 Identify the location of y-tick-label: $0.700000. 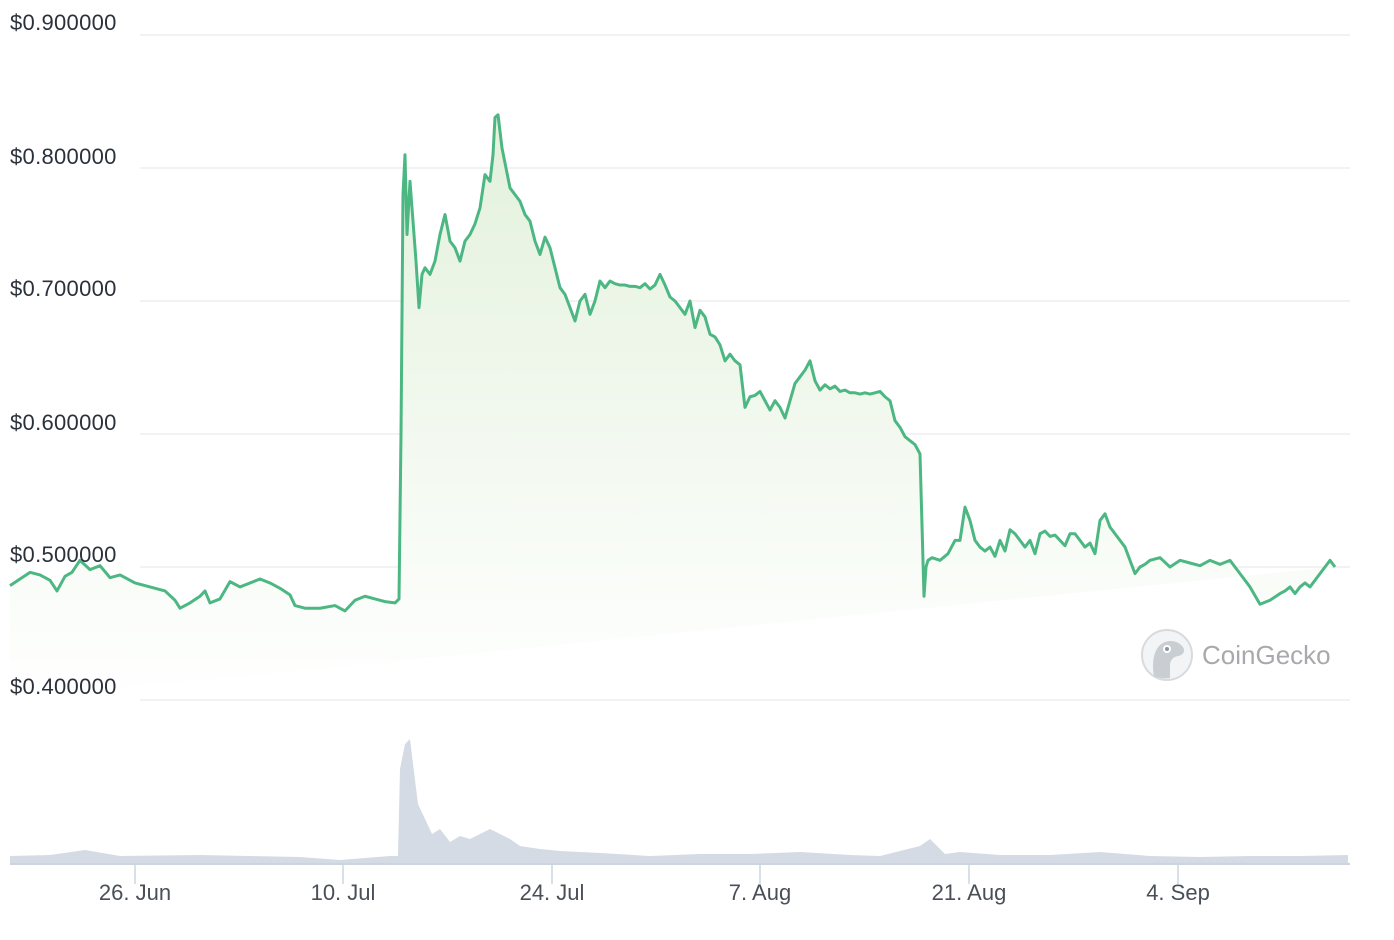
(63, 288).